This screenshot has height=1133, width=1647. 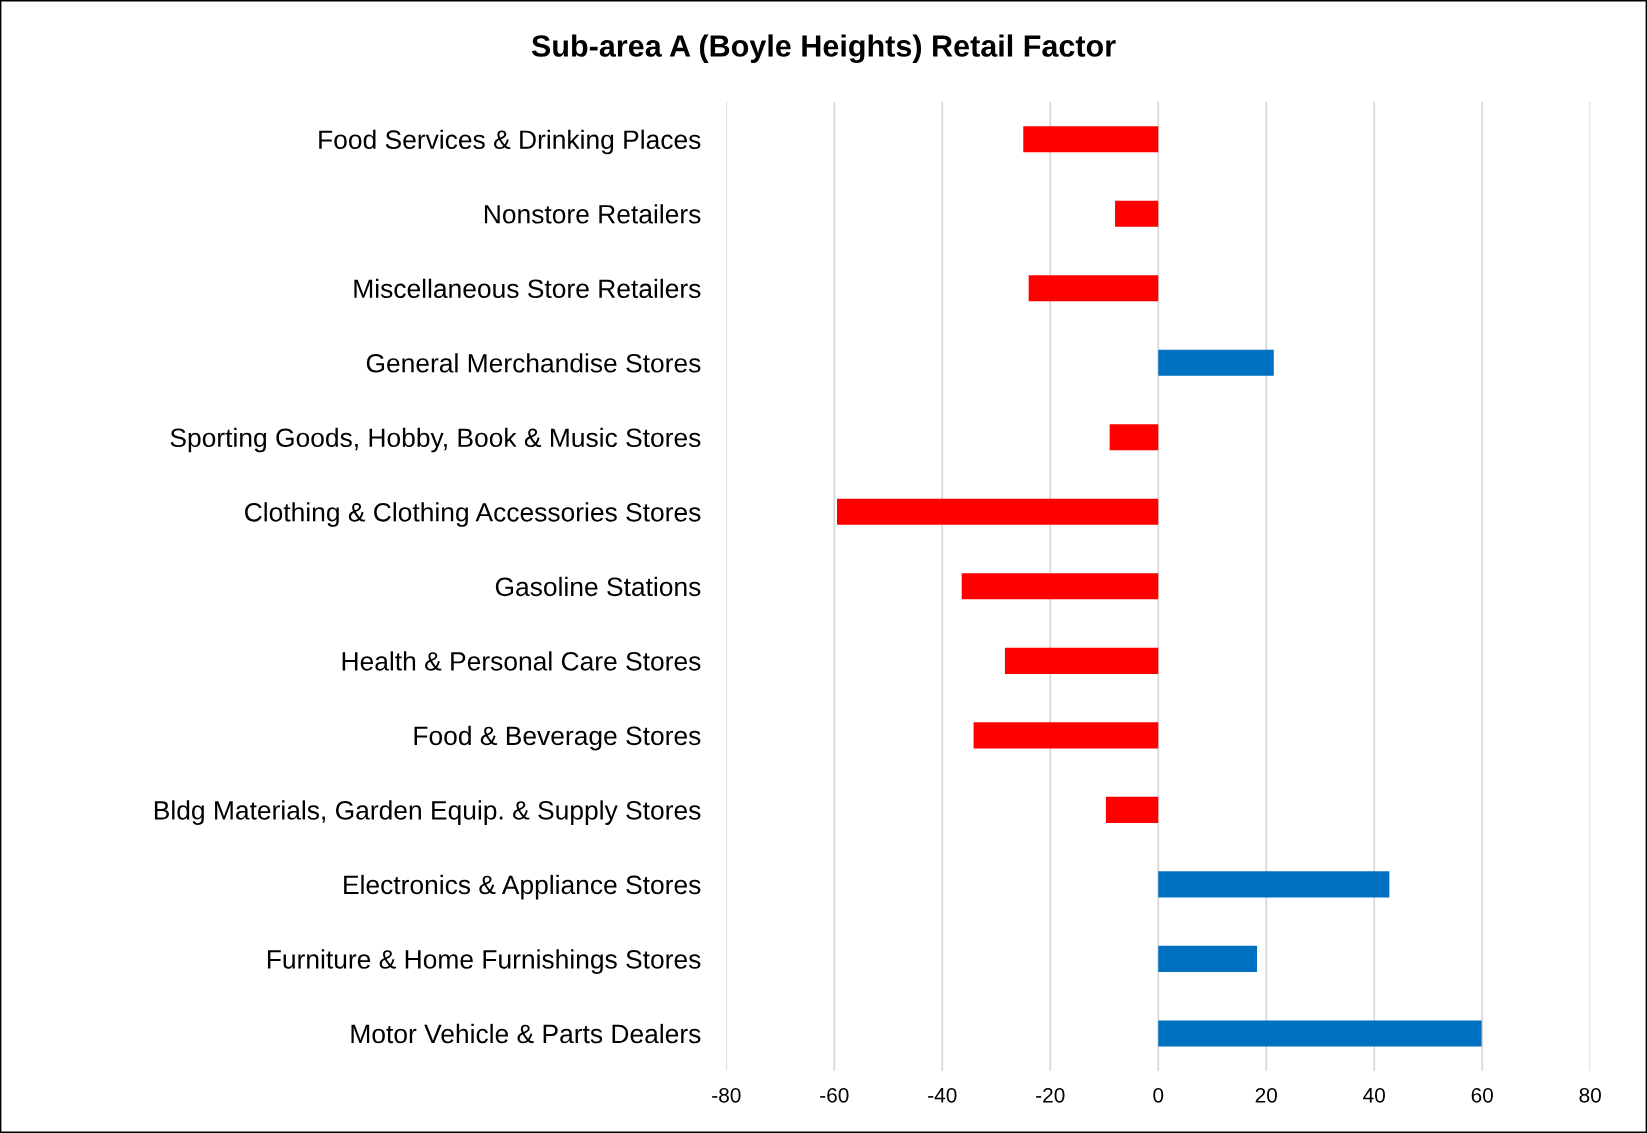 What do you see at coordinates (1590, 1095) in the screenshot?
I see `x-tick-label: 80` at bounding box center [1590, 1095].